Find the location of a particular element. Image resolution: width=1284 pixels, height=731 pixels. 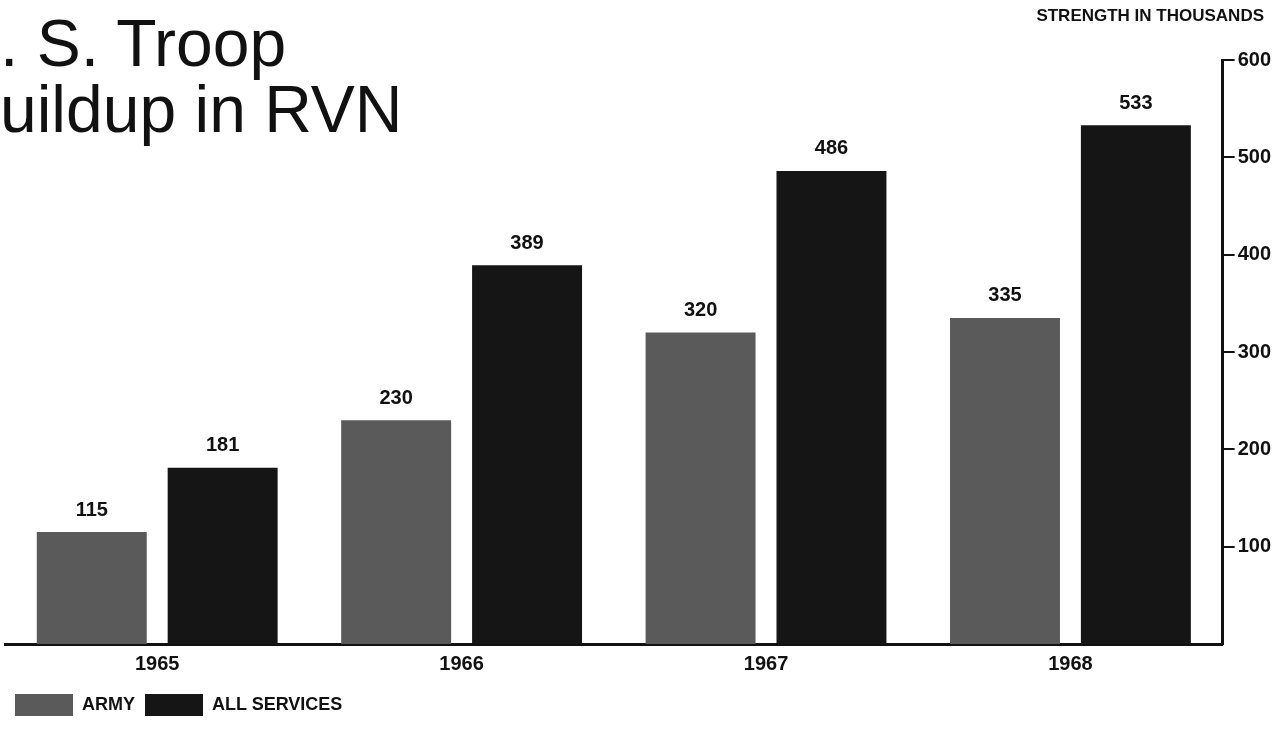

x-tick-label: 1968 is located at coordinates (1070, 662).